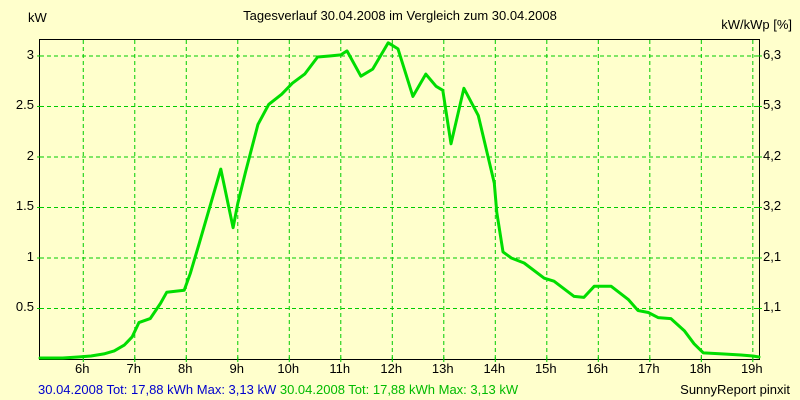 The image size is (800, 400). I want to click on y-tick-label-left: 1, so click(30, 256).